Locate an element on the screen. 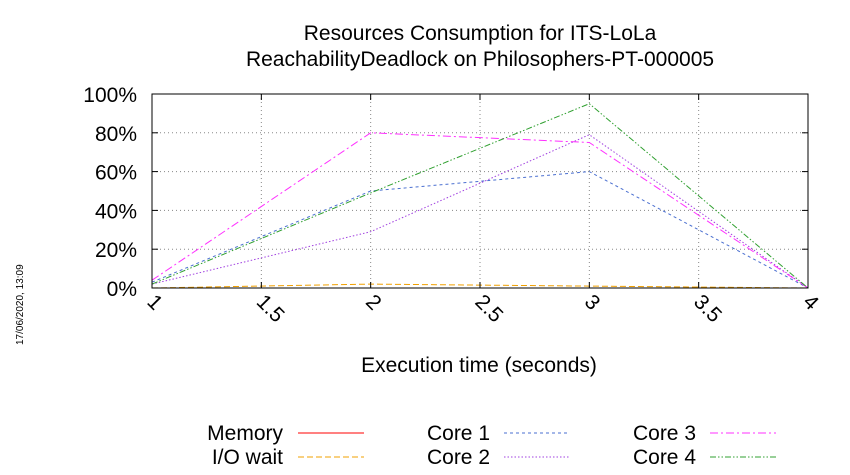 The height and width of the screenshot is (475, 850). x-tick-label: 2 is located at coordinates (373, 302).